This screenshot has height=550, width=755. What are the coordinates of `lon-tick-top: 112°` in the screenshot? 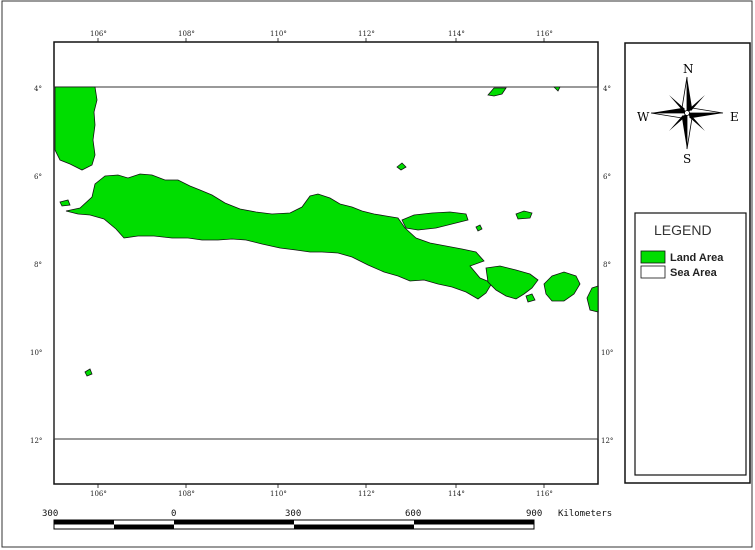 It's located at (366, 34).